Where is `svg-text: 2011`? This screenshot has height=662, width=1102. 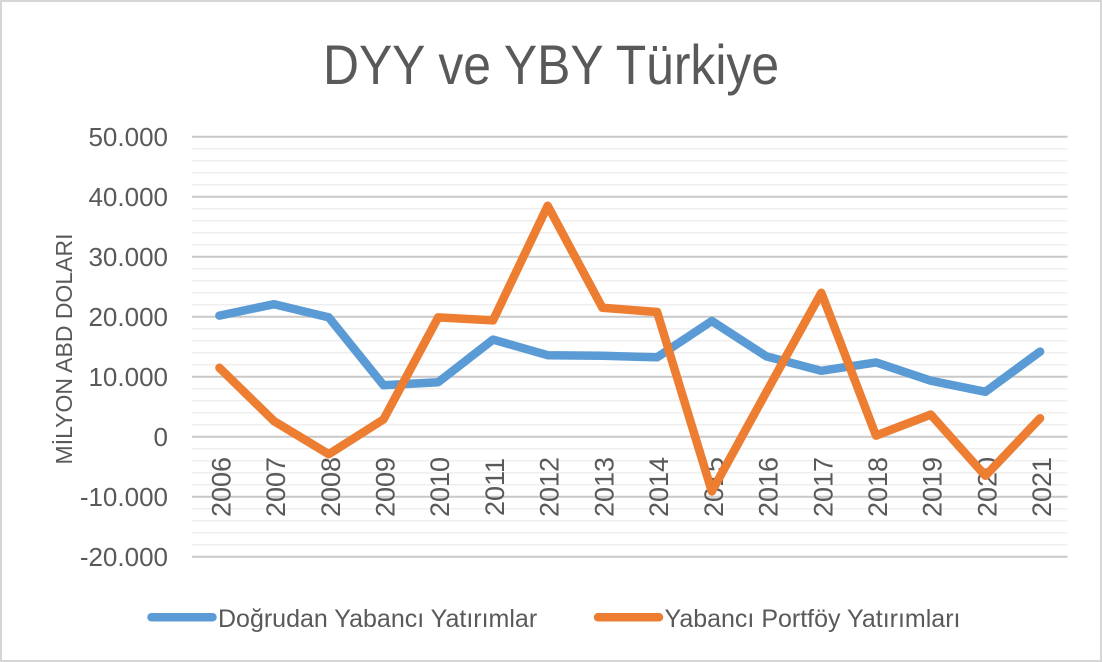 svg-text: 2011 is located at coordinates (495, 487).